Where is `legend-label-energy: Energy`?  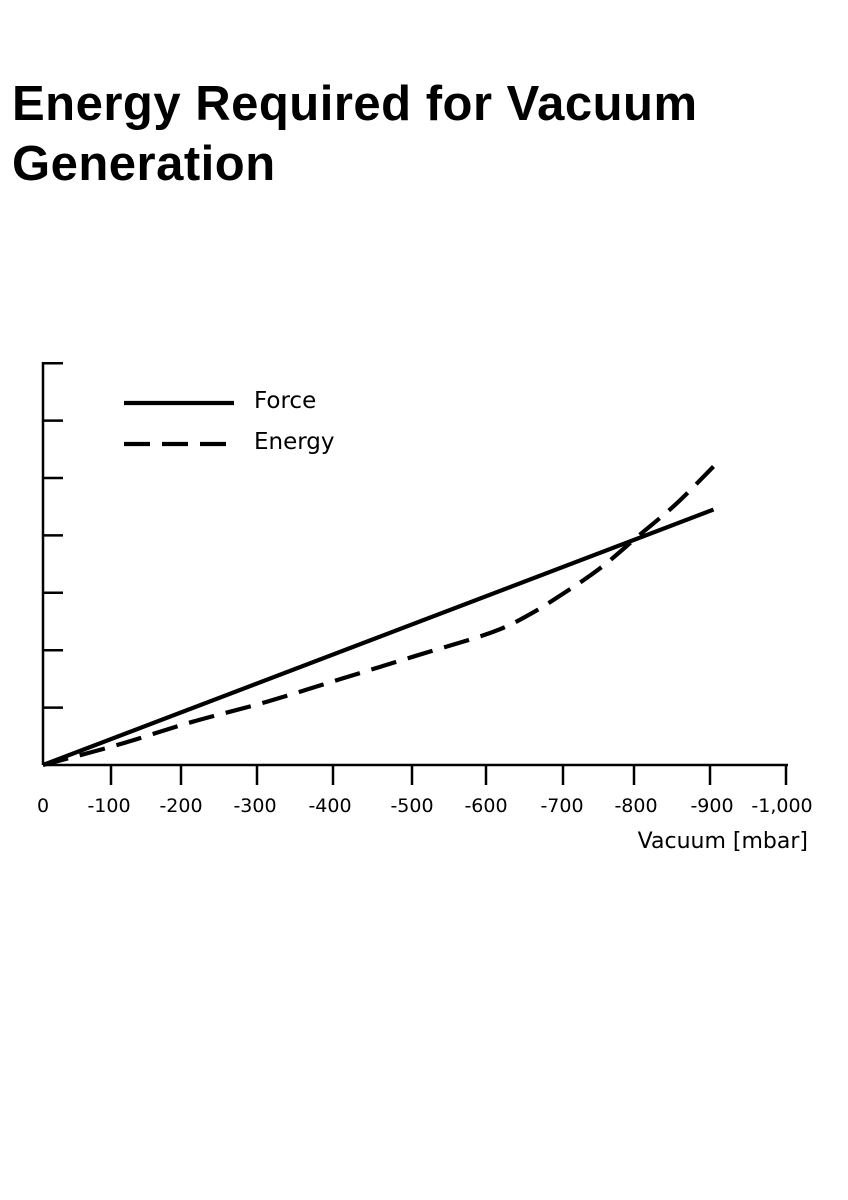 legend-label-energy: Energy is located at coordinates (294, 442).